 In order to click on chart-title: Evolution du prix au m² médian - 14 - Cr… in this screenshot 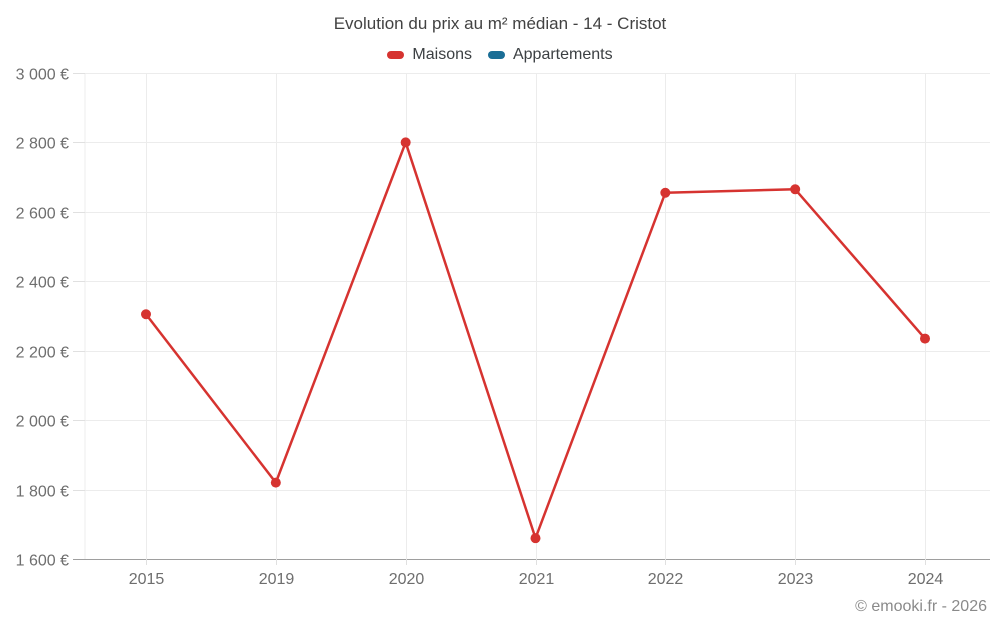, I will do `click(500, 23)`.